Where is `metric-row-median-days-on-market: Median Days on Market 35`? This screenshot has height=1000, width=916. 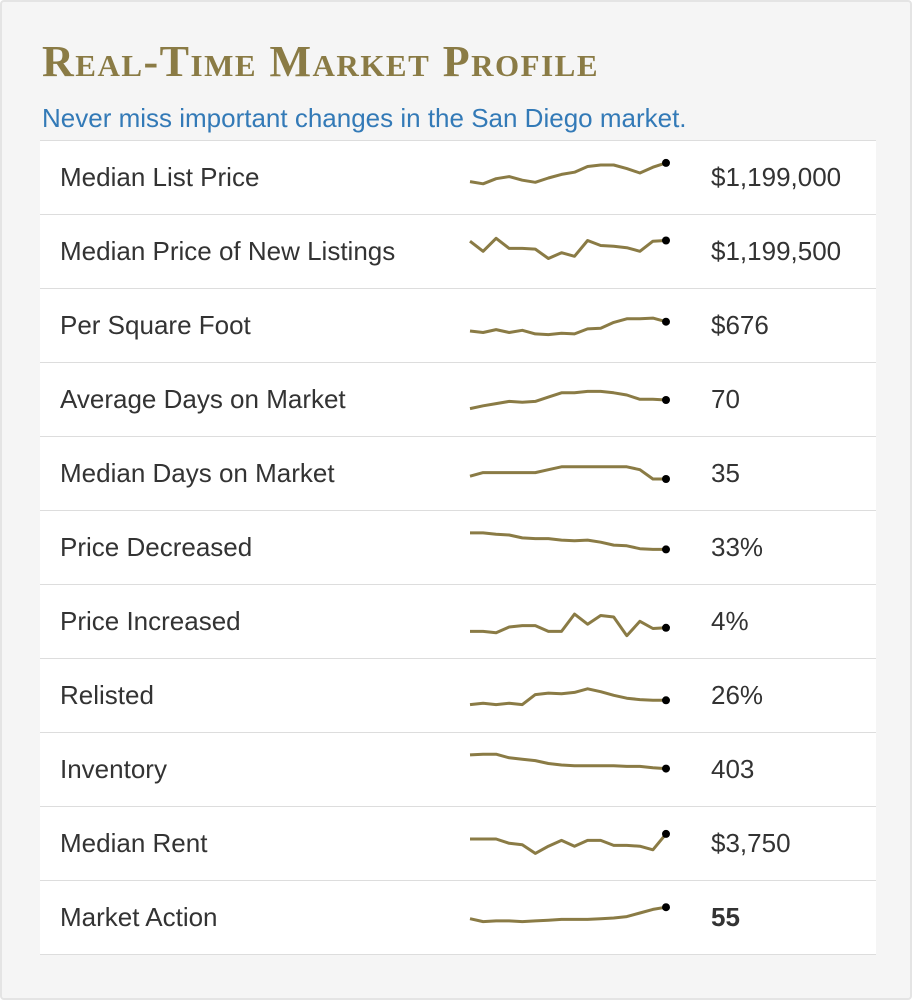 metric-row-median-days-on-market: Median Days on Market 35 is located at coordinates (458, 474).